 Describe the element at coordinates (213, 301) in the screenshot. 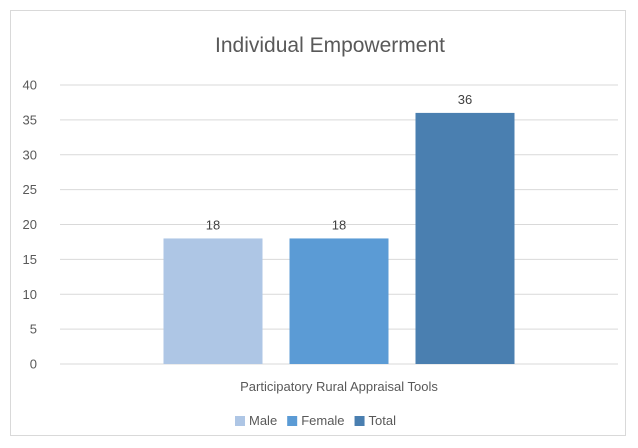

I see `bar-male` at that location.